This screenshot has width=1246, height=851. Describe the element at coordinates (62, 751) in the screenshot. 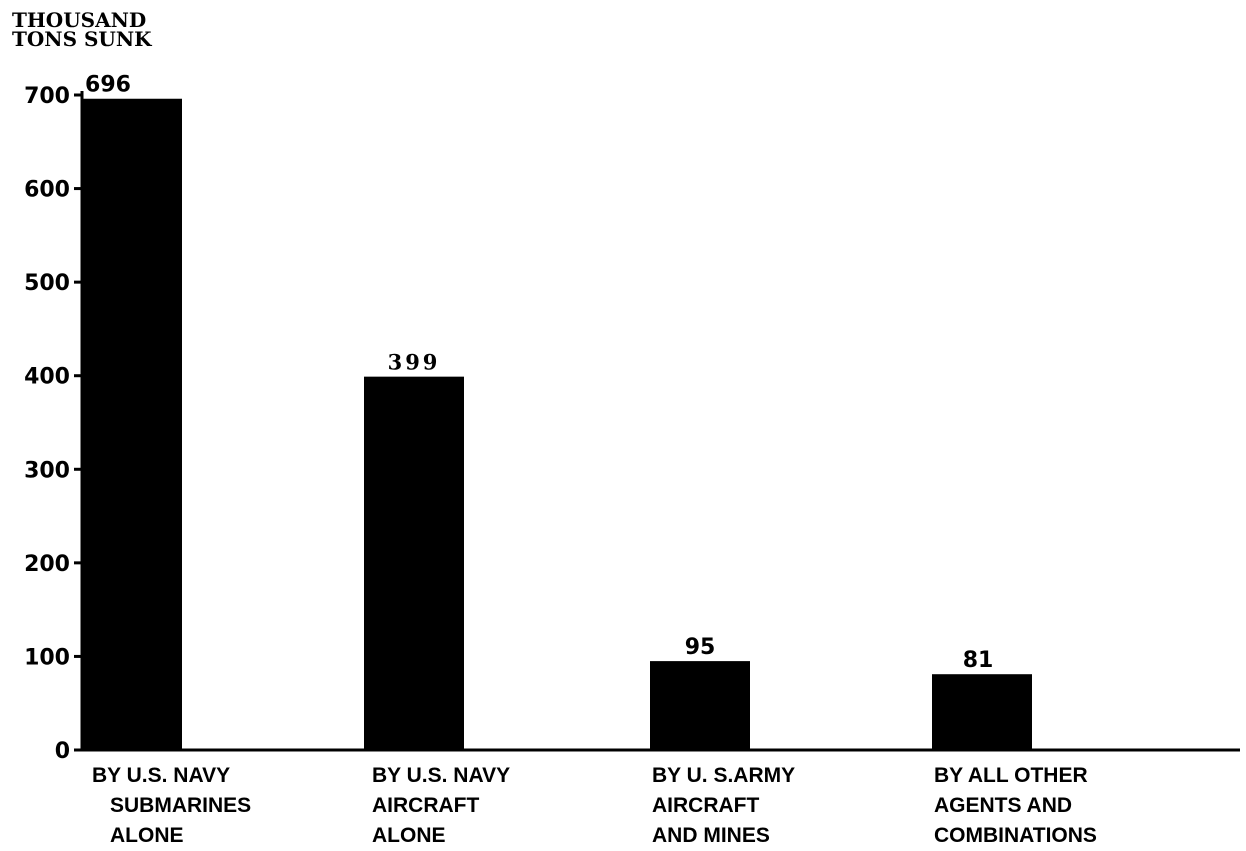

I see `y-tick-label: 0` at that location.